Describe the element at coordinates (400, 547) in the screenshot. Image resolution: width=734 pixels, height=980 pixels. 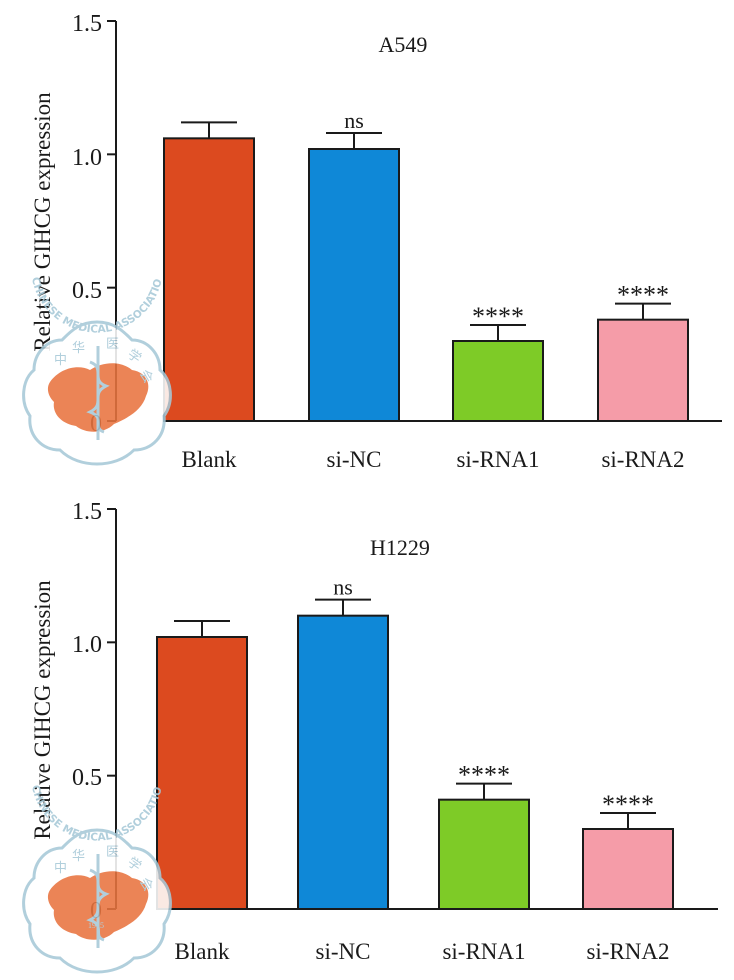
I see `chart-title: H1229` at that location.